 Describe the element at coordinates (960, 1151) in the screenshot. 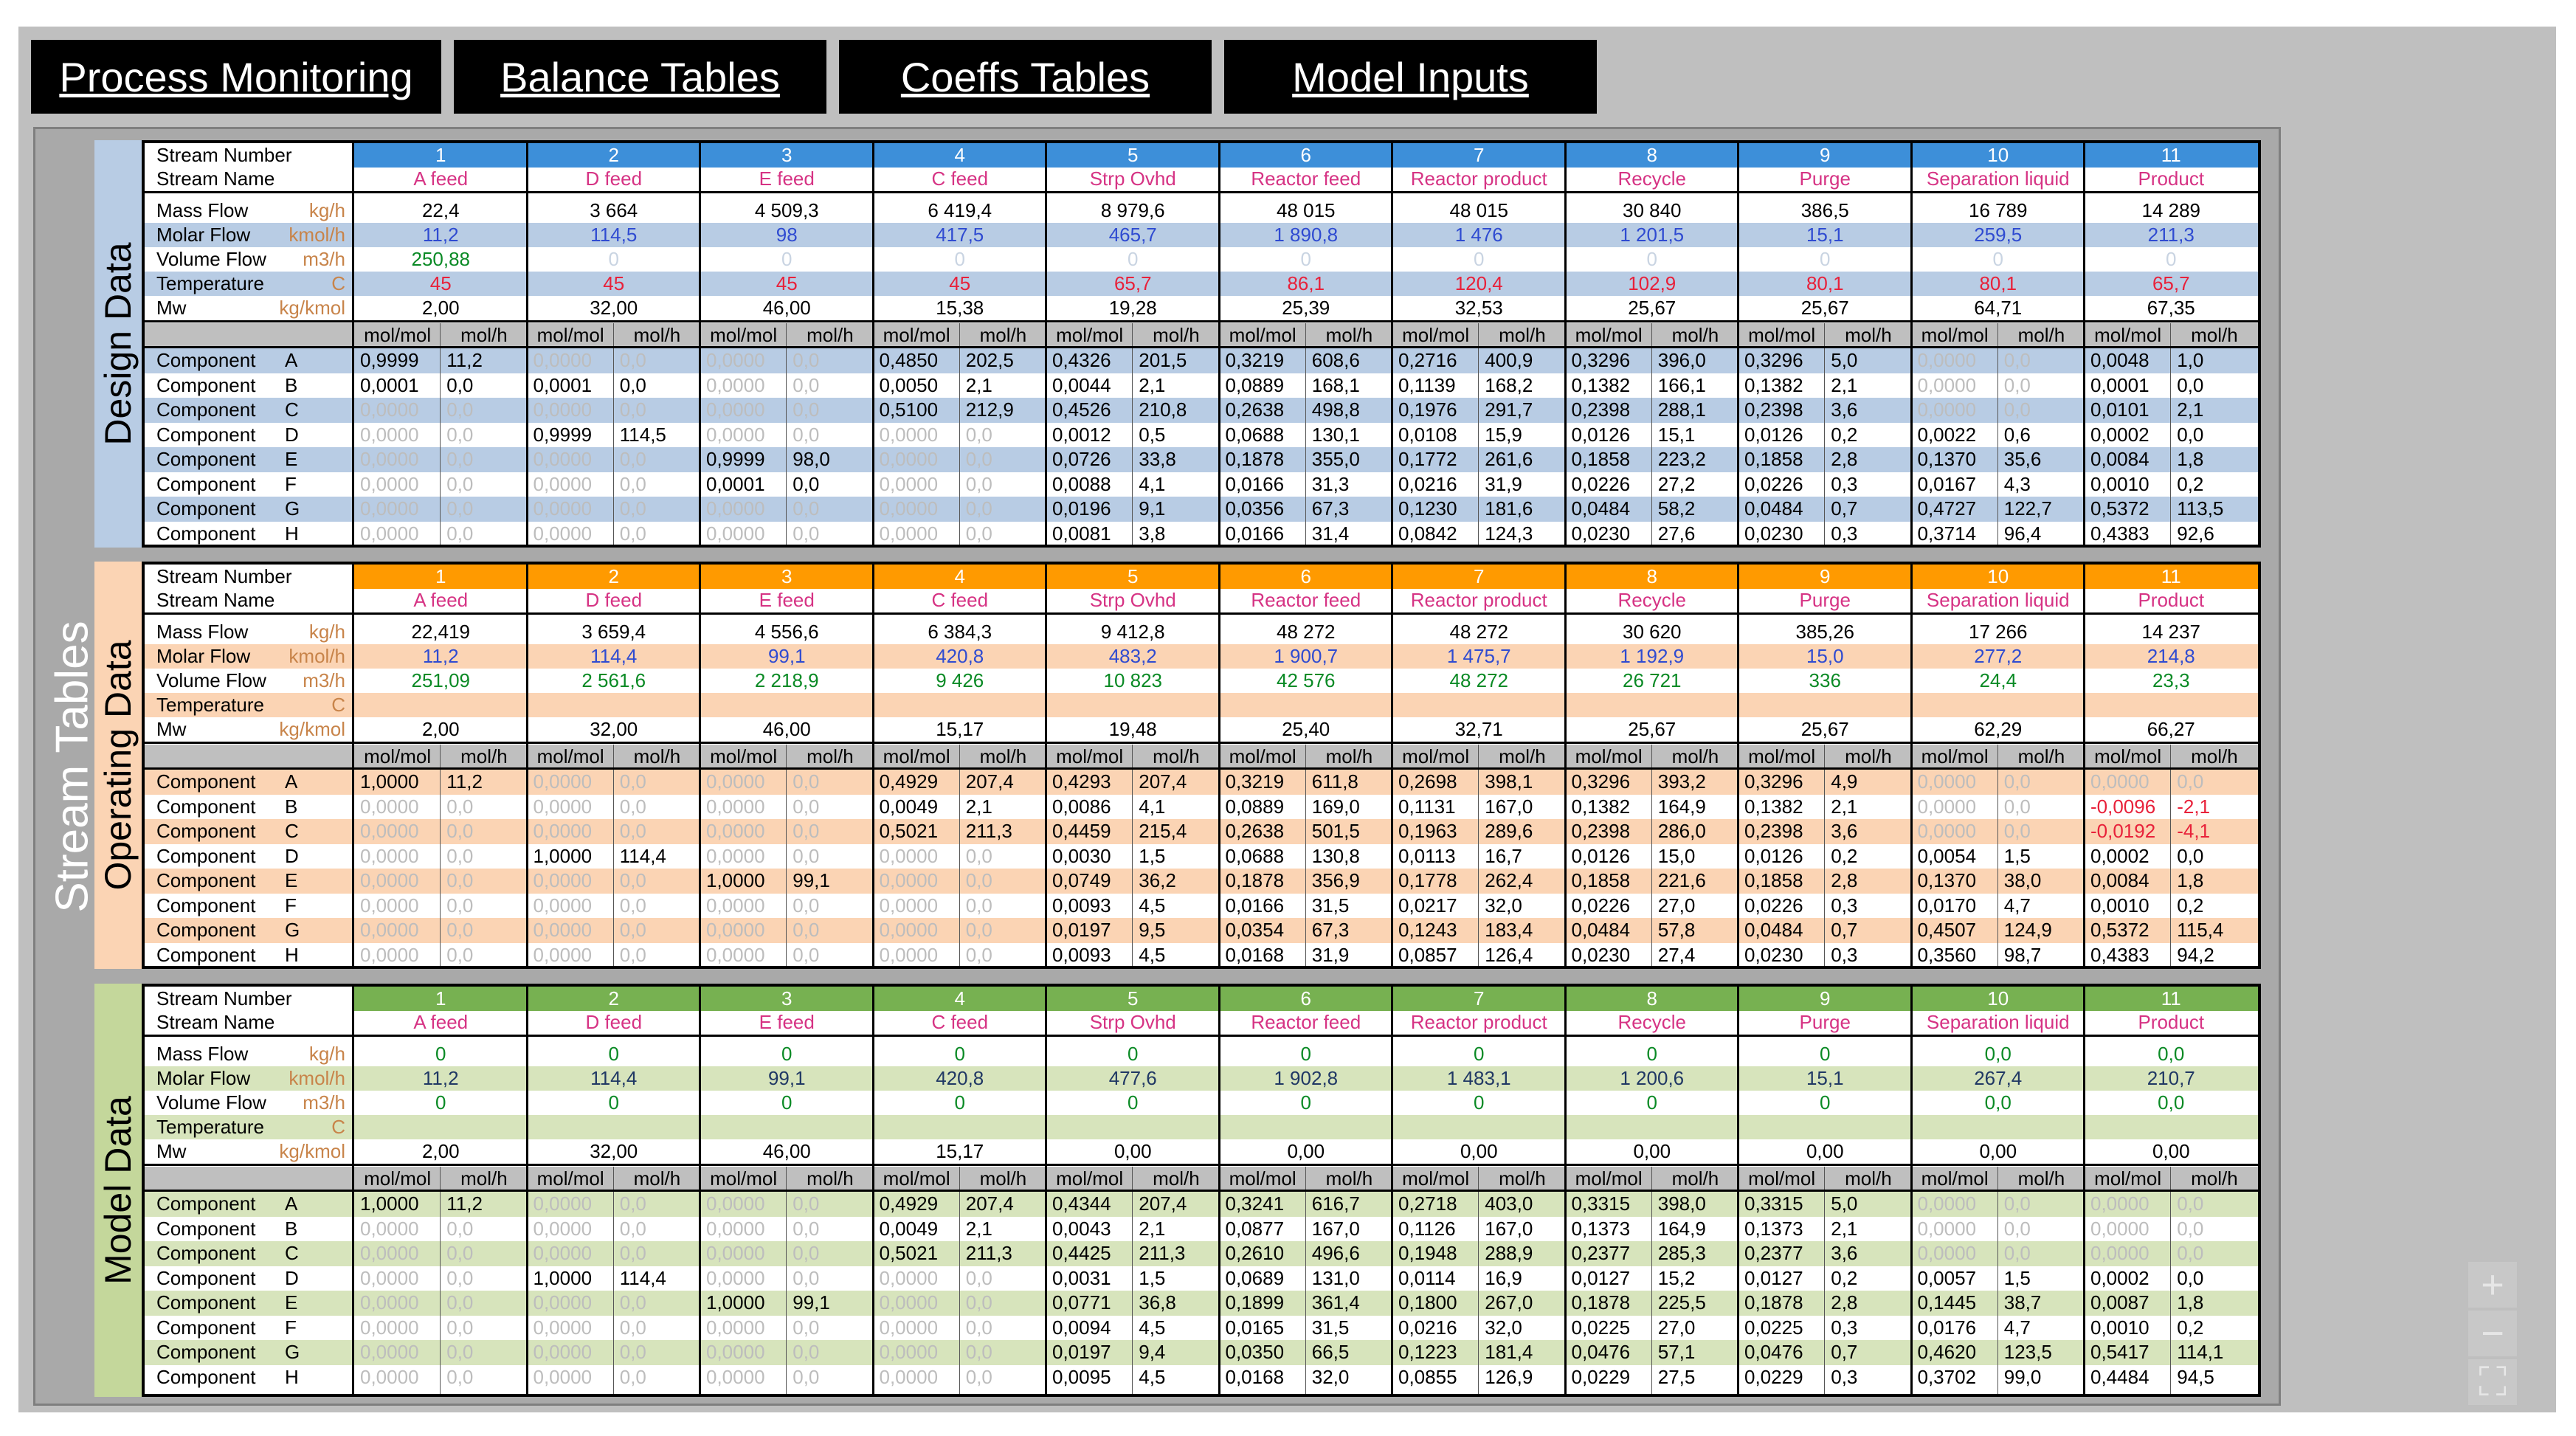

I see `mw-value: 15,17` at that location.